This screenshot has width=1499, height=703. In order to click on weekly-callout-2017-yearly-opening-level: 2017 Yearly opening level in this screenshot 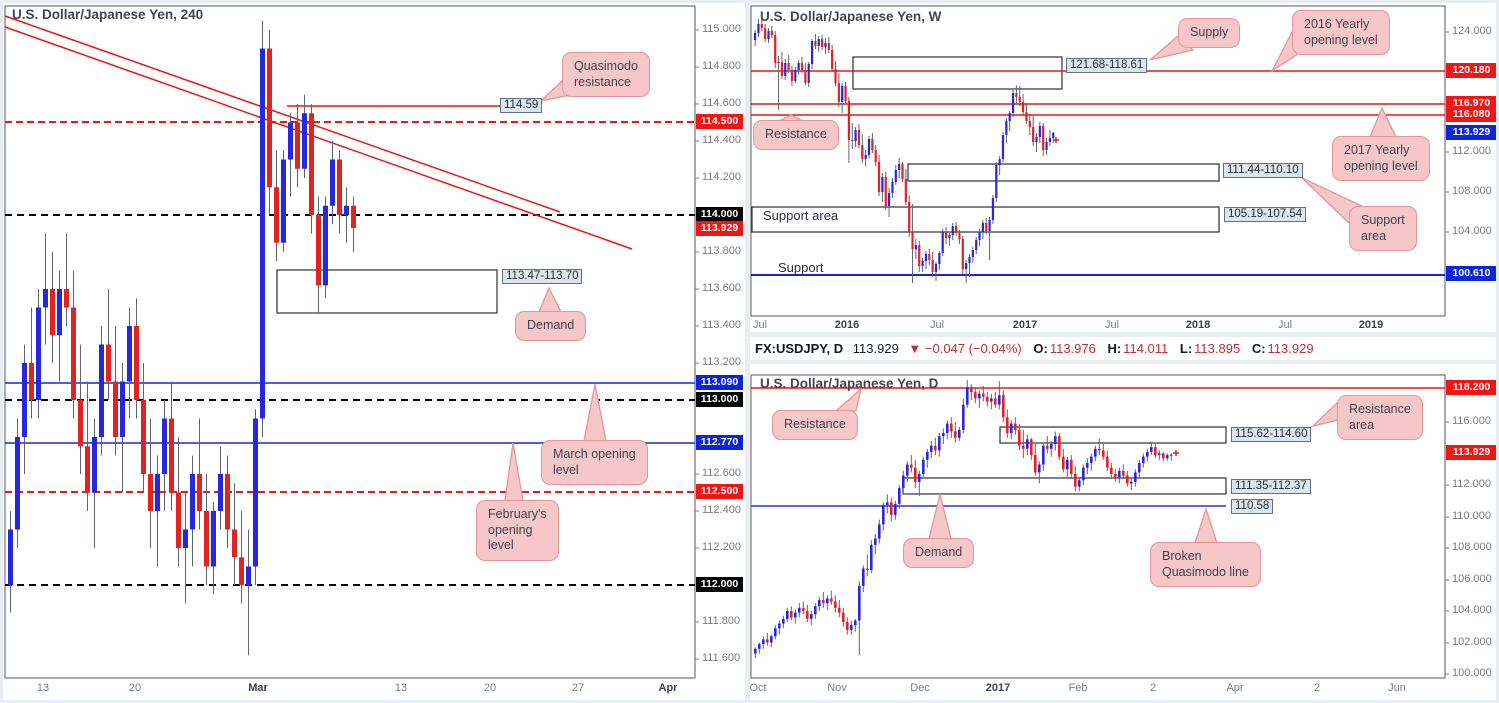, I will do `click(1381, 158)`.